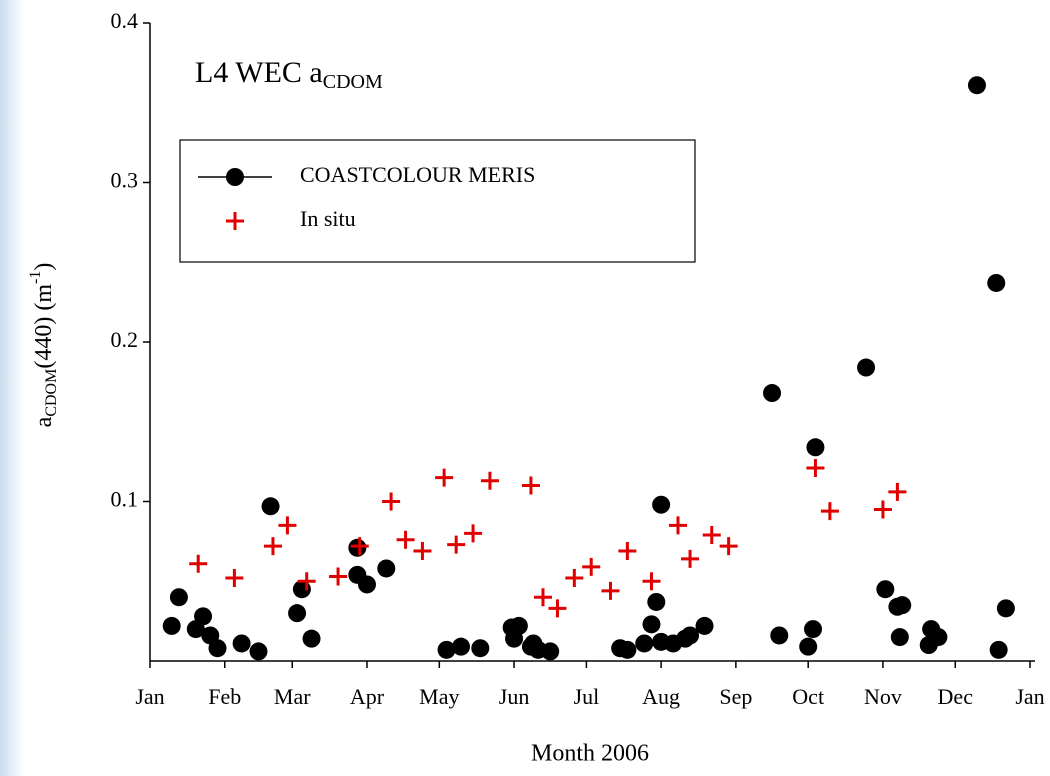 The height and width of the screenshot is (776, 1050). Describe the element at coordinates (367, 696) in the screenshot. I see `x-tick-label: Apr` at that location.